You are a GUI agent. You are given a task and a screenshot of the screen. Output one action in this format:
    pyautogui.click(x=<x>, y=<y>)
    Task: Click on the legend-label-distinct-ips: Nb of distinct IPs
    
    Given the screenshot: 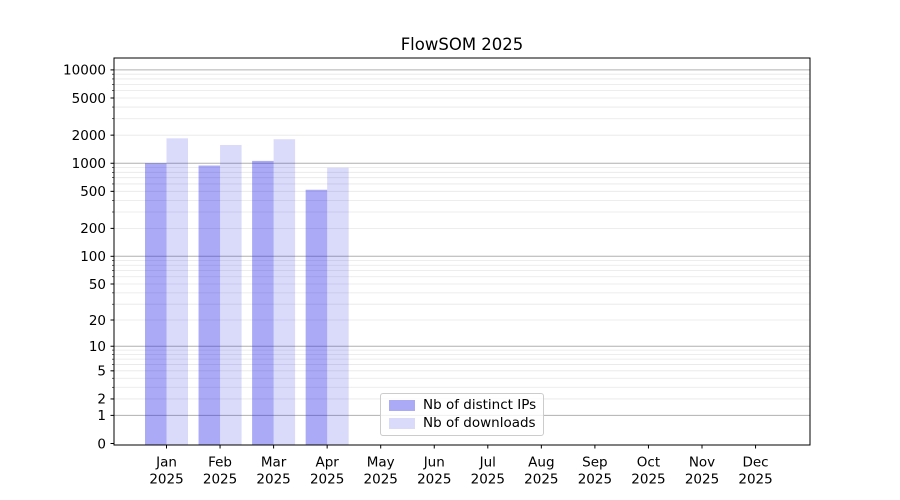 What is the action you would take?
    pyautogui.click(x=480, y=405)
    